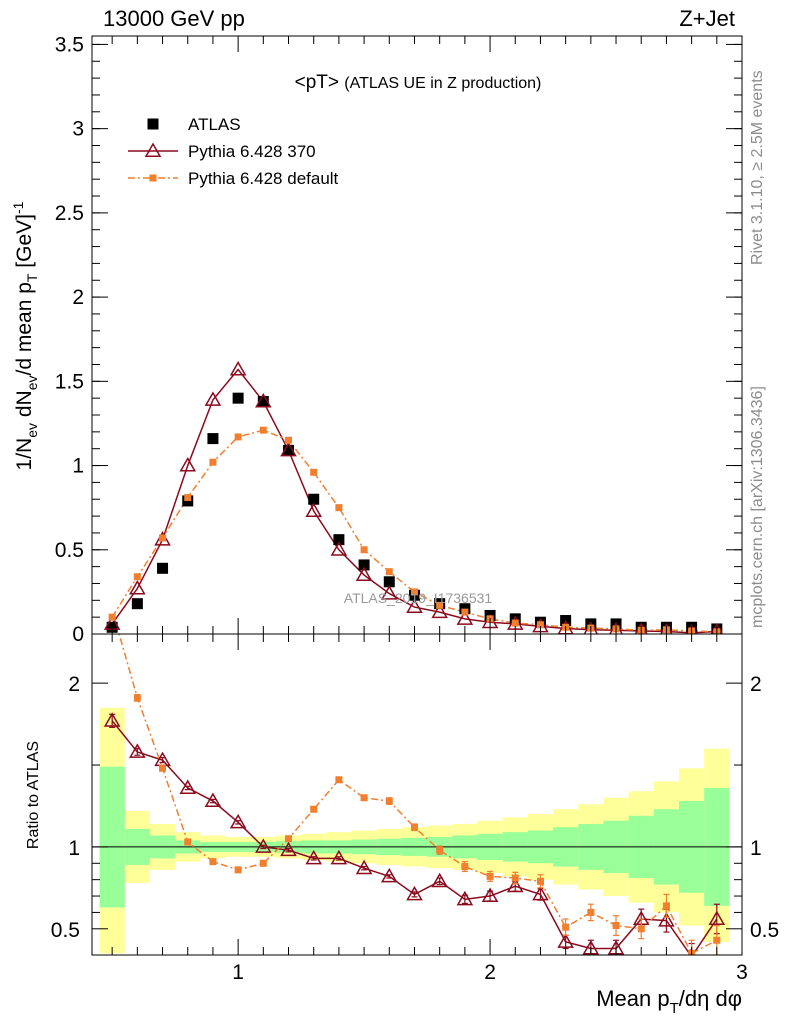 The image size is (786, 1024). Describe the element at coordinates (74, 848) in the screenshot. I see `ratio-y-tick-label: 1` at that location.